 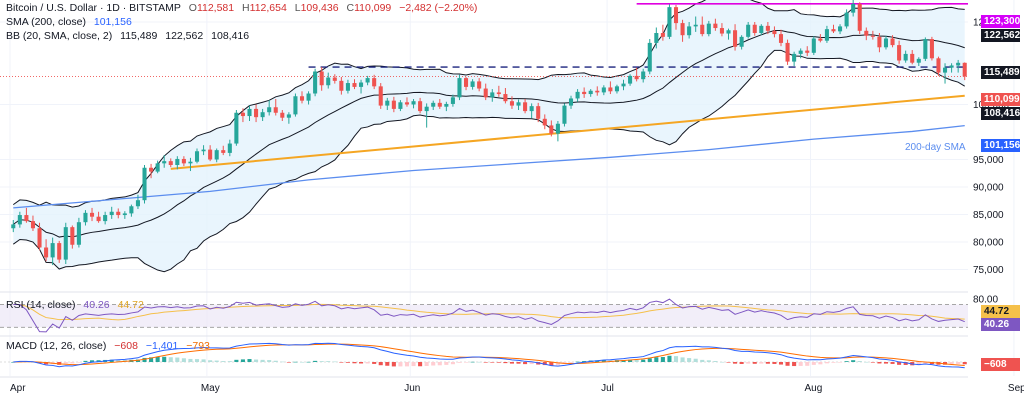 What do you see at coordinates (412, 388) in the screenshot?
I see `time-tick-label: Jun` at bounding box center [412, 388].